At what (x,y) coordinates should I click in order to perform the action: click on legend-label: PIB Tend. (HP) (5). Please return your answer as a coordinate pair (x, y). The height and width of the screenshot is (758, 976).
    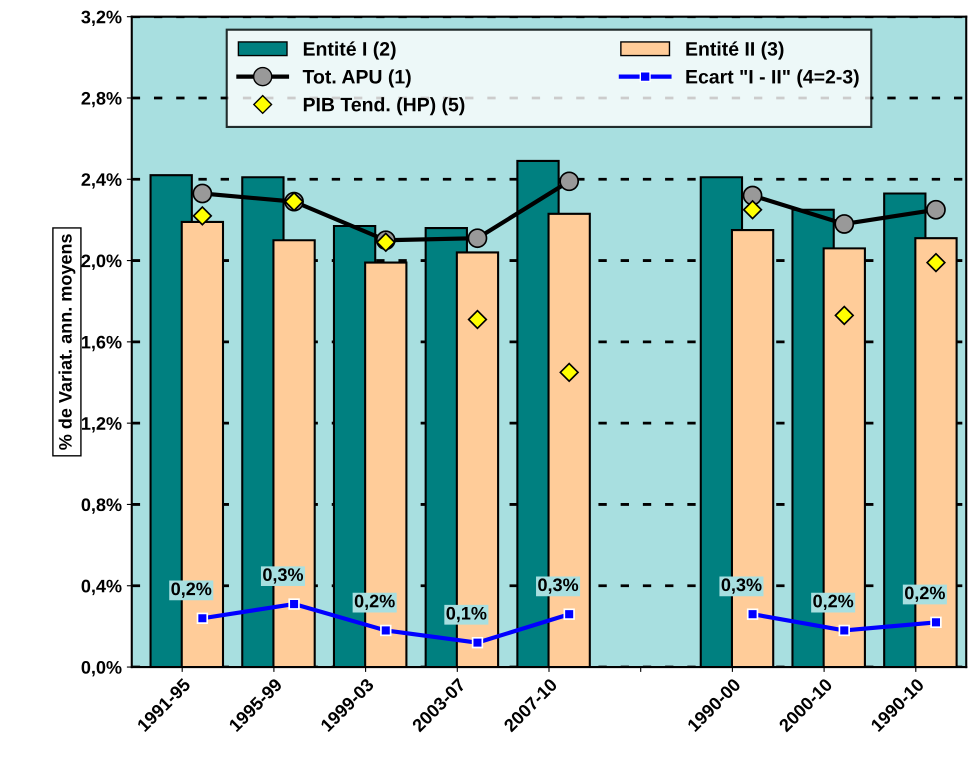
    Looking at the image, I should click on (384, 106).